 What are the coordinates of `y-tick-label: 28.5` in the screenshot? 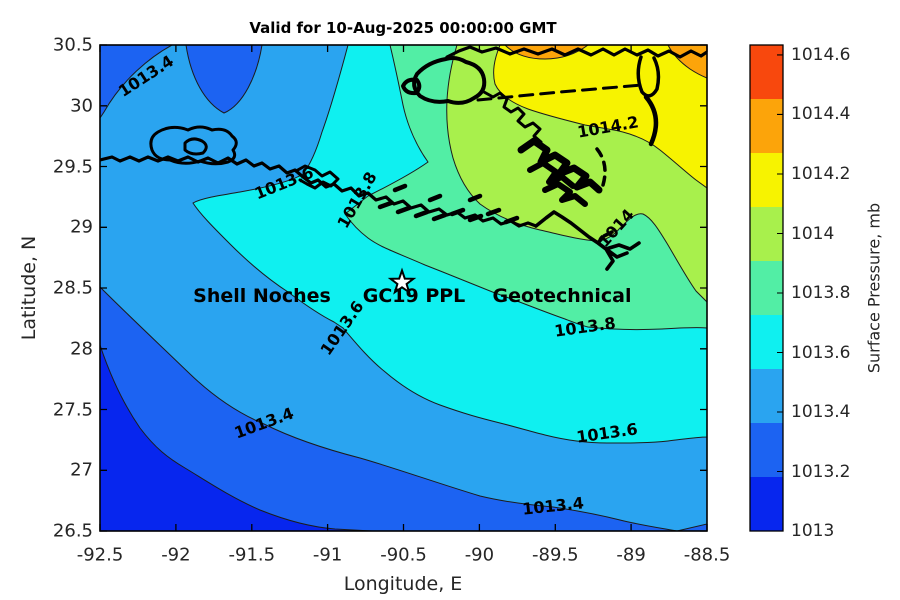 It's located at (72, 288).